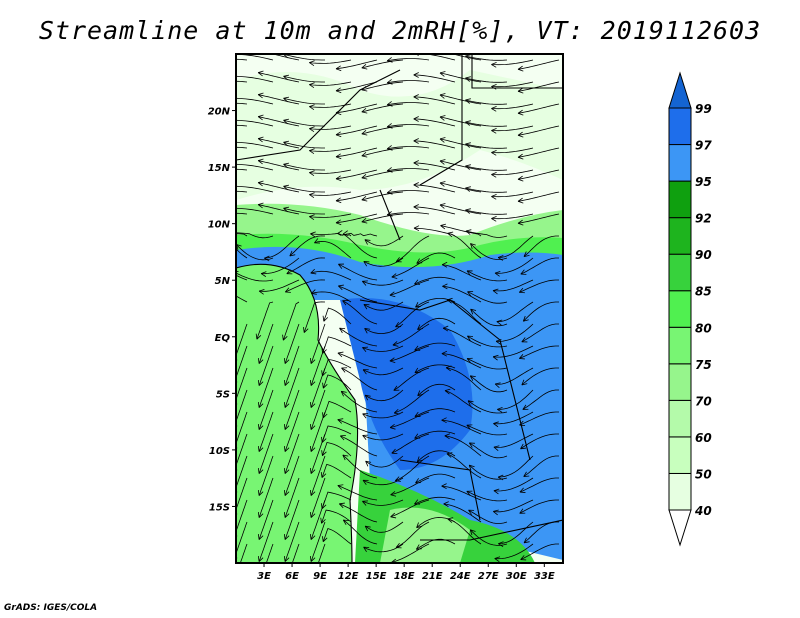  What do you see at coordinates (432, 576) in the screenshot?
I see `lon-label: 21E` at bounding box center [432, 576].